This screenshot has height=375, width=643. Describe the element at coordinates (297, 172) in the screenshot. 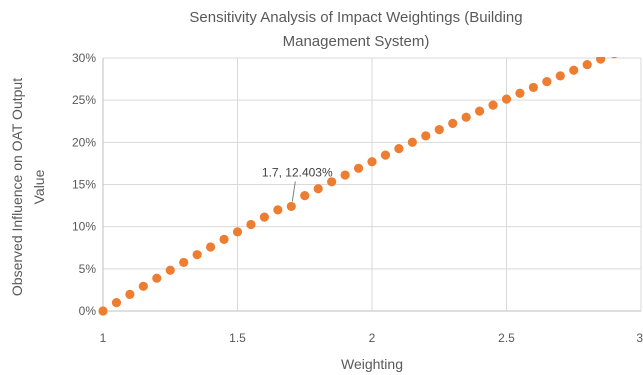

I see `annotation-label: 1.7, 12.403%` at that location.